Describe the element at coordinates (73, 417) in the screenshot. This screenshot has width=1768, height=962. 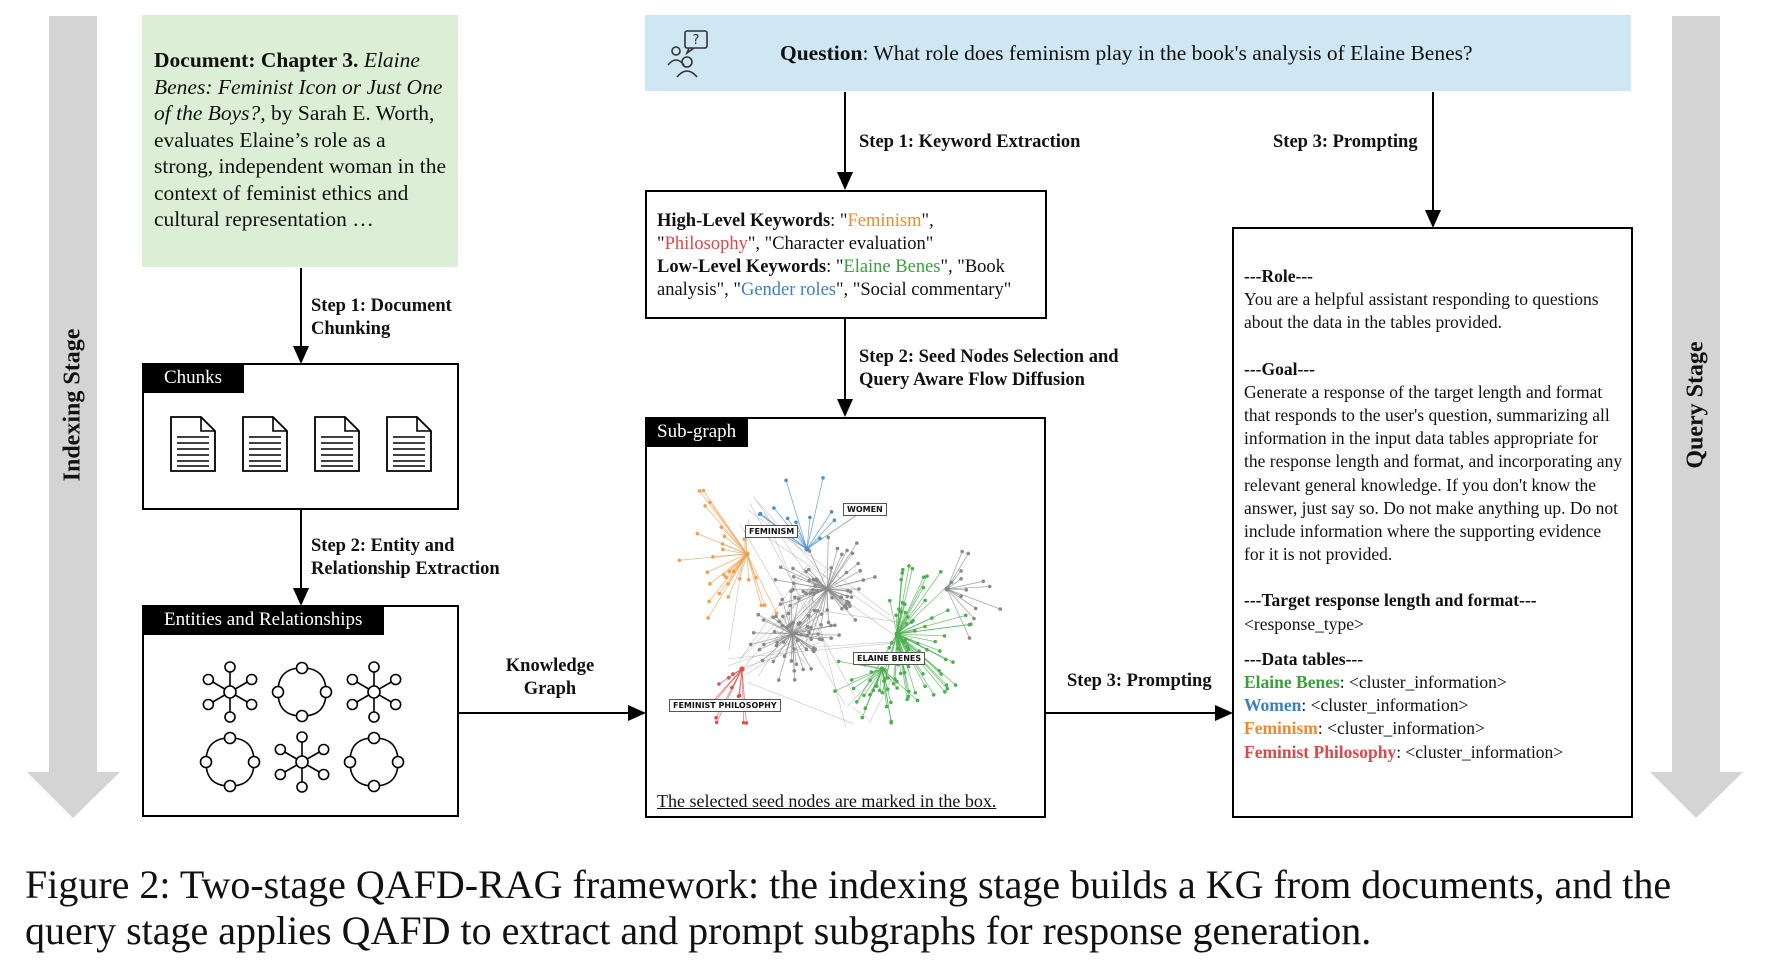
I see `indexing-stage-arrow` at that location.